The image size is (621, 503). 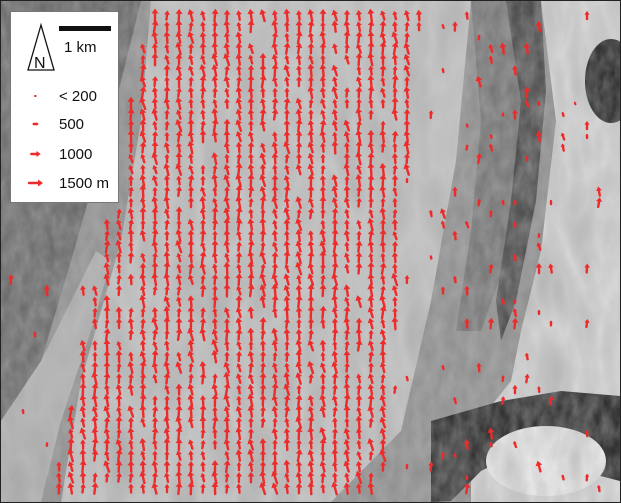 What do you see at coordinates (64, 107) in the screenshot?
I see `map-legend: N 1 km < 200 500 1000 1500 m` at bounding box center [64, 107].